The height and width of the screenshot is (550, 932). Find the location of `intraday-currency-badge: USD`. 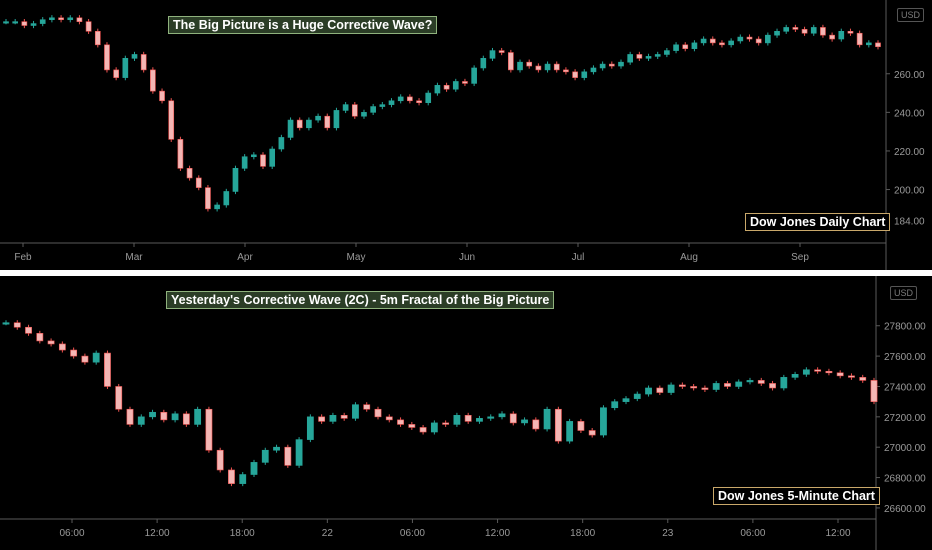

intraday-currency-badge: USD is located at coordinates (904, 293).